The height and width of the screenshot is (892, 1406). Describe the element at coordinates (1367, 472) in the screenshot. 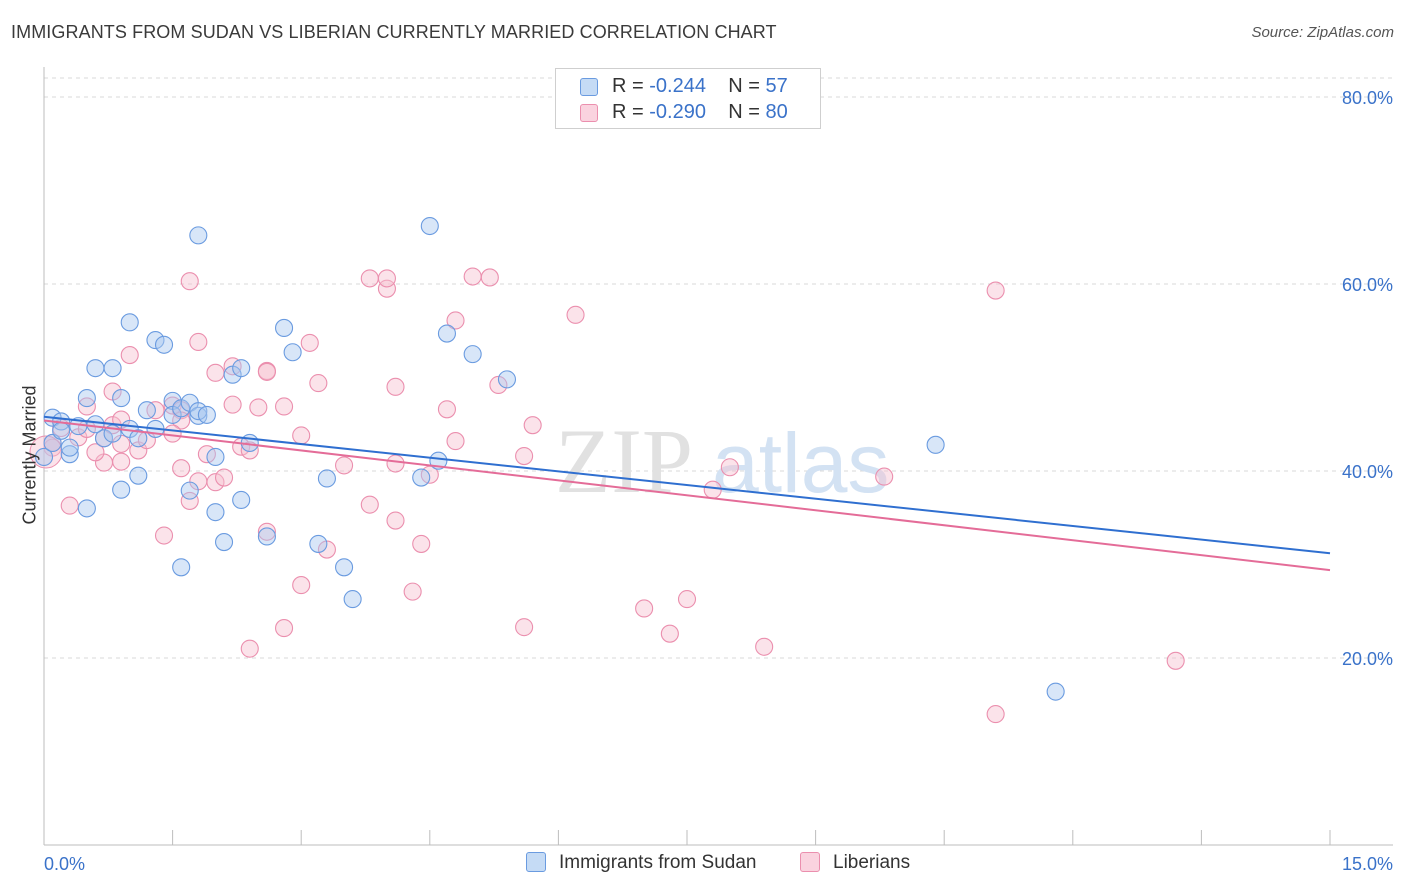

I see `y-tick-label: 40.0%` at that location.